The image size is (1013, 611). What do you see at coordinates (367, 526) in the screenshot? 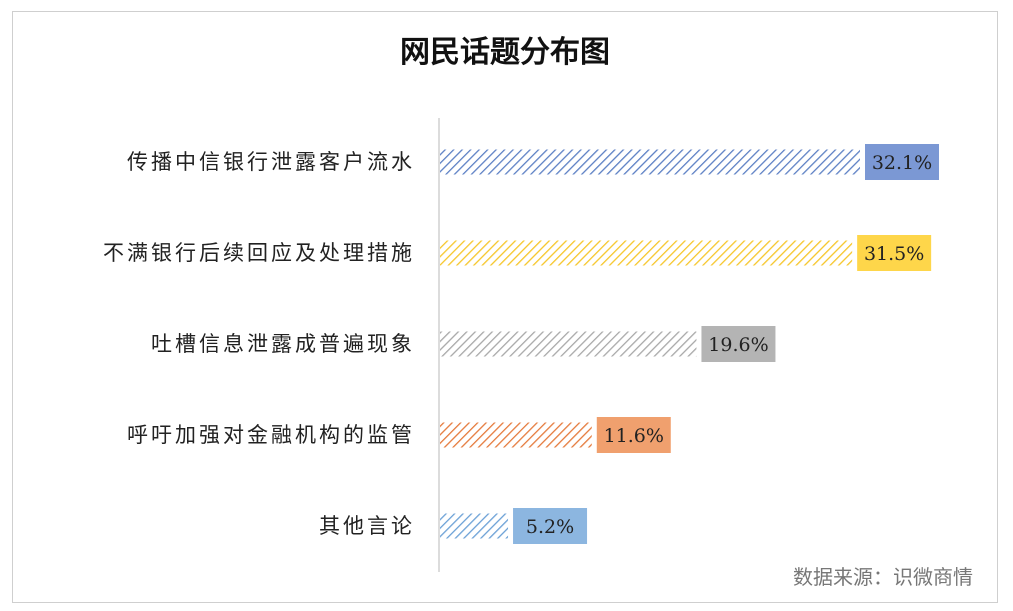
I see `category-label: 其他言论` at bounding box center [367, 526].